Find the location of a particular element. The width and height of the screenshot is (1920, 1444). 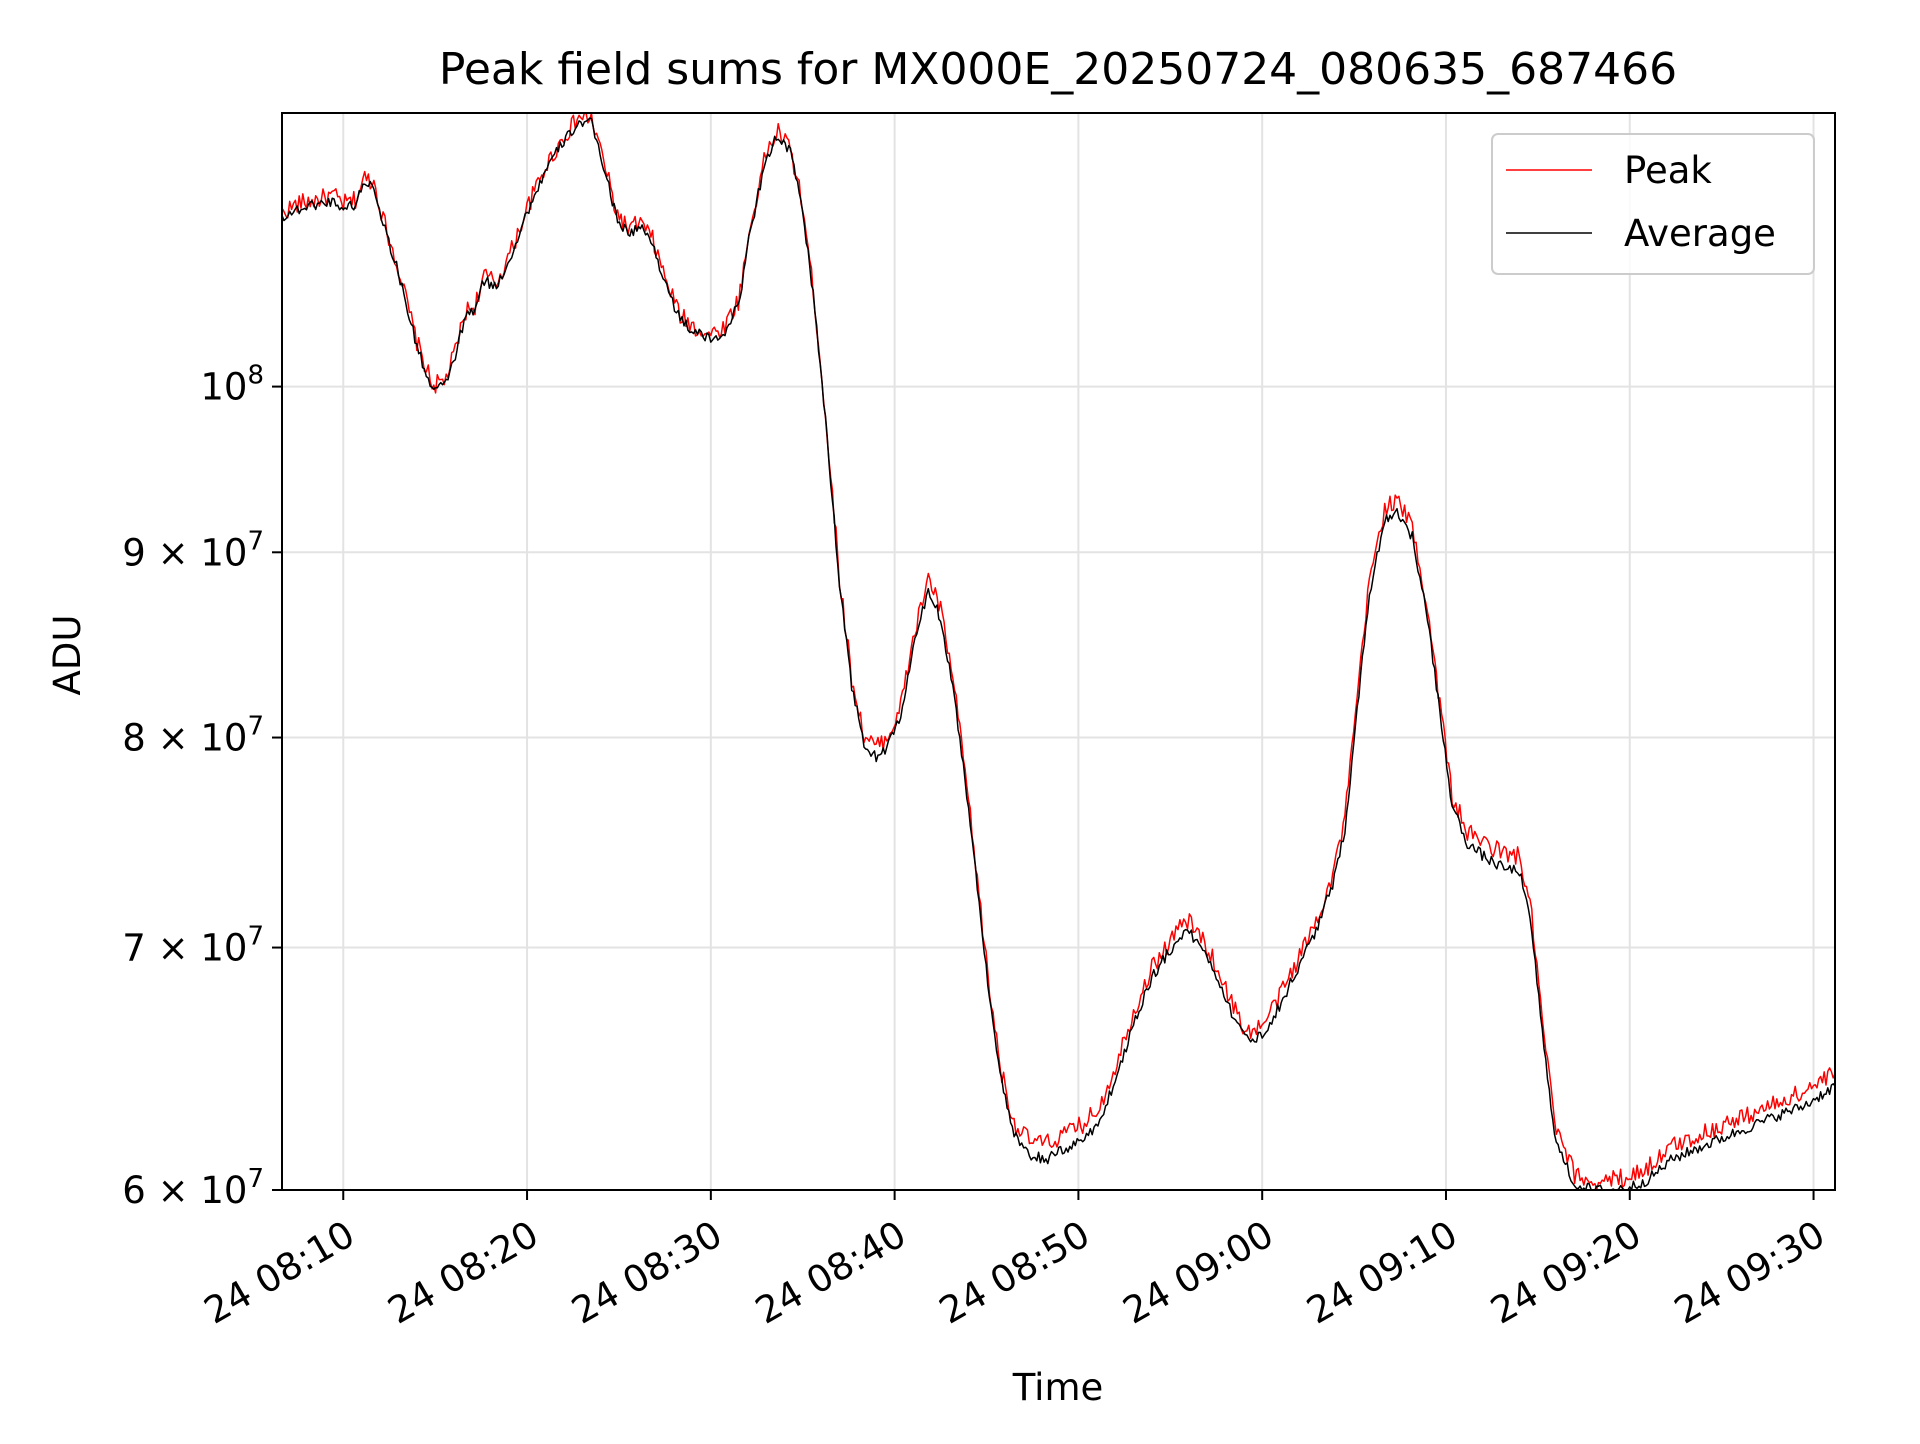

y-tick-label: 108 is located at coordinates (232, 385).